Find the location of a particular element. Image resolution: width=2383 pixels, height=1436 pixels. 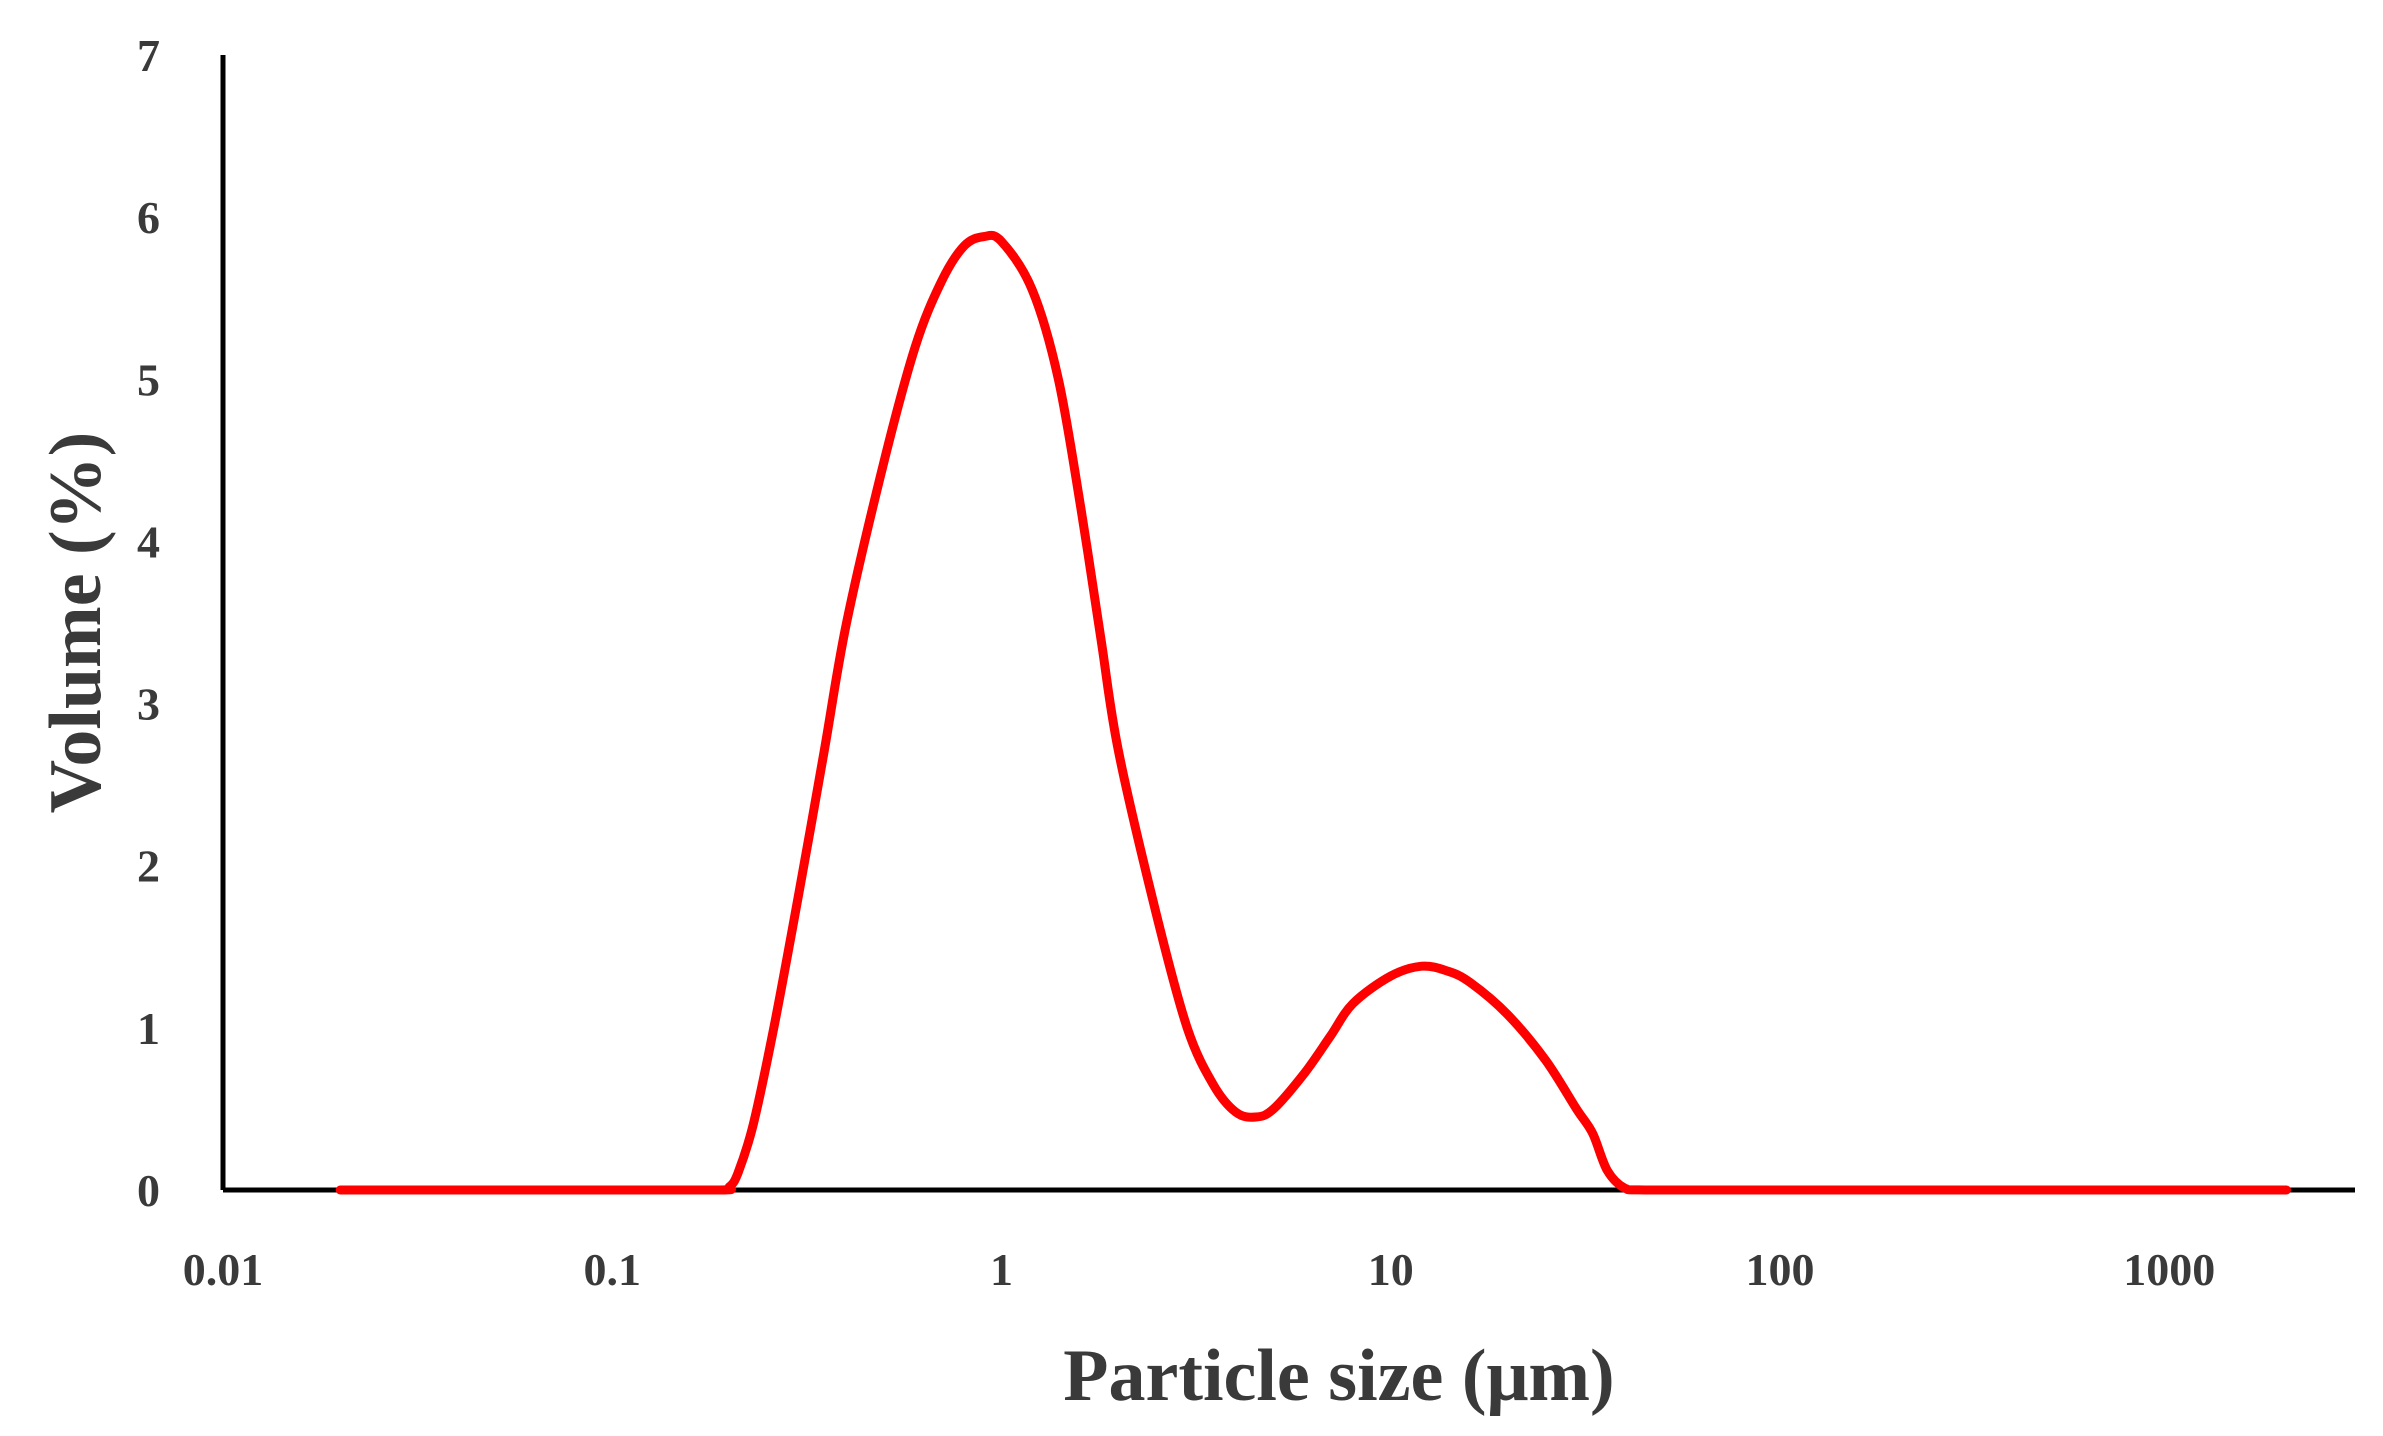

x-axis-ticks: 0.01 0.1 1 10 100 1000 is located at coordinates (1199, 1269).